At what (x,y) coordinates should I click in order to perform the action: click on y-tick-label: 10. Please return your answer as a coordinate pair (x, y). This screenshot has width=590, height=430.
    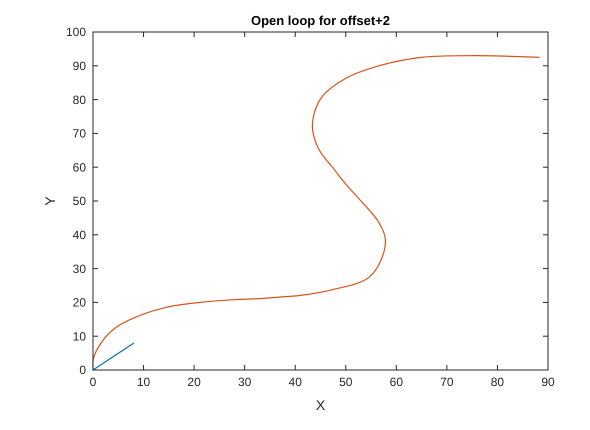
    Looking at the image, I should click on (79, 336).